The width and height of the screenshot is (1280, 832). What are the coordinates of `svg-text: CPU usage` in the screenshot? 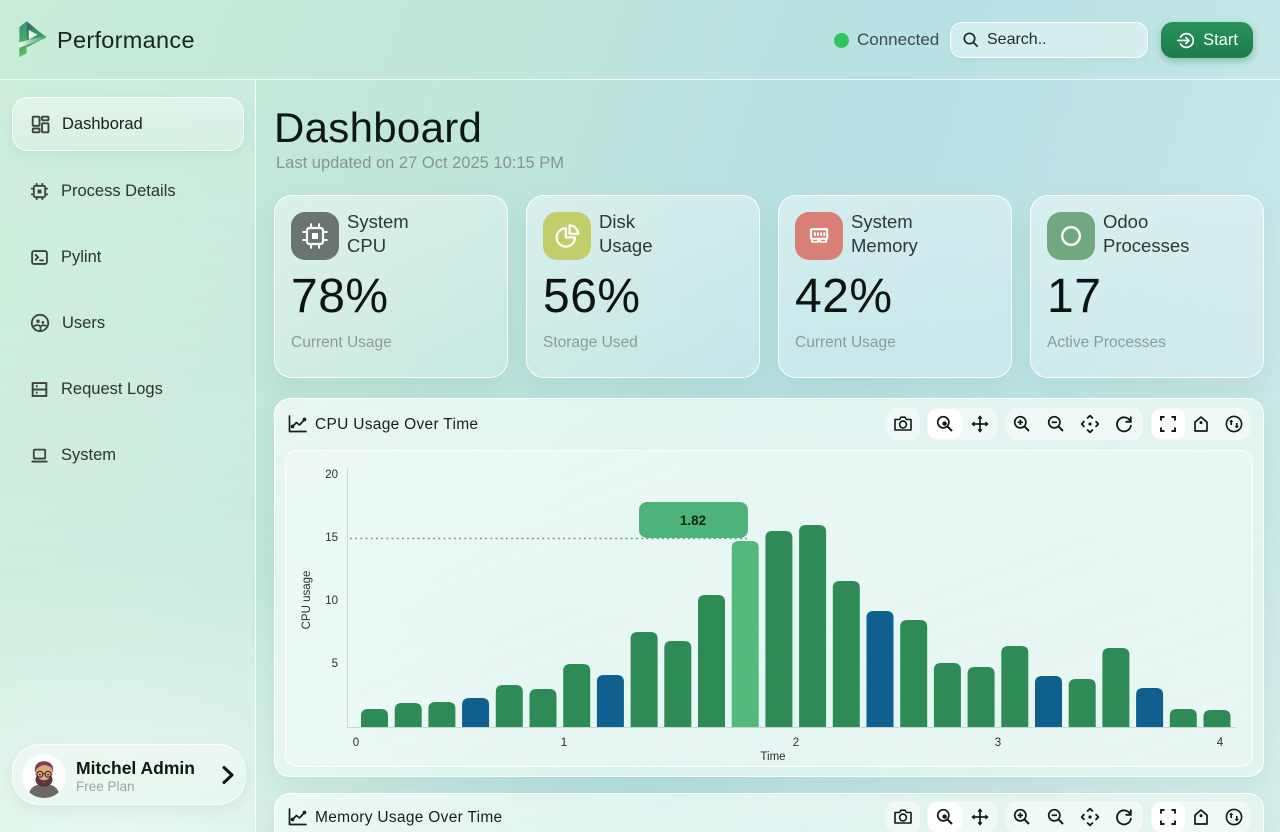 It's located at (307, 600).